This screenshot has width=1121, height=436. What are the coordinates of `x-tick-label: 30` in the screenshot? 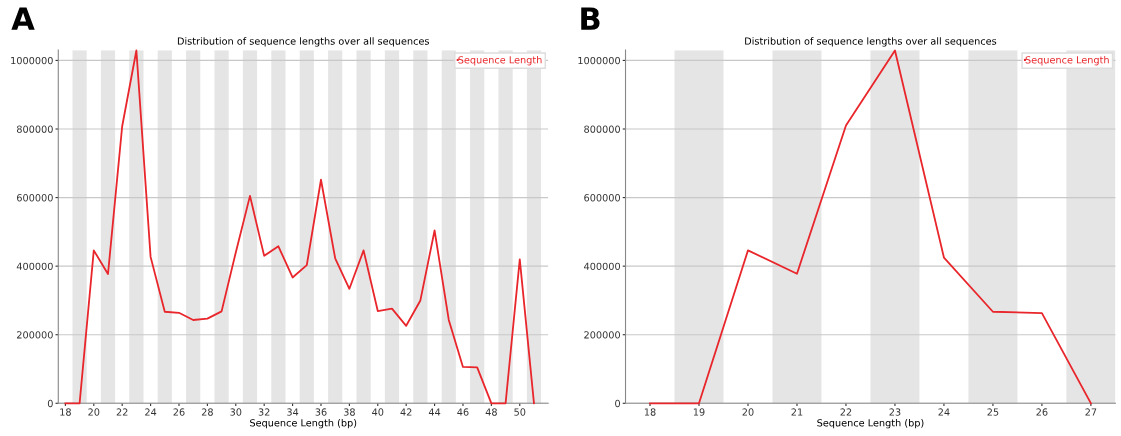 It's located at (236, 412).